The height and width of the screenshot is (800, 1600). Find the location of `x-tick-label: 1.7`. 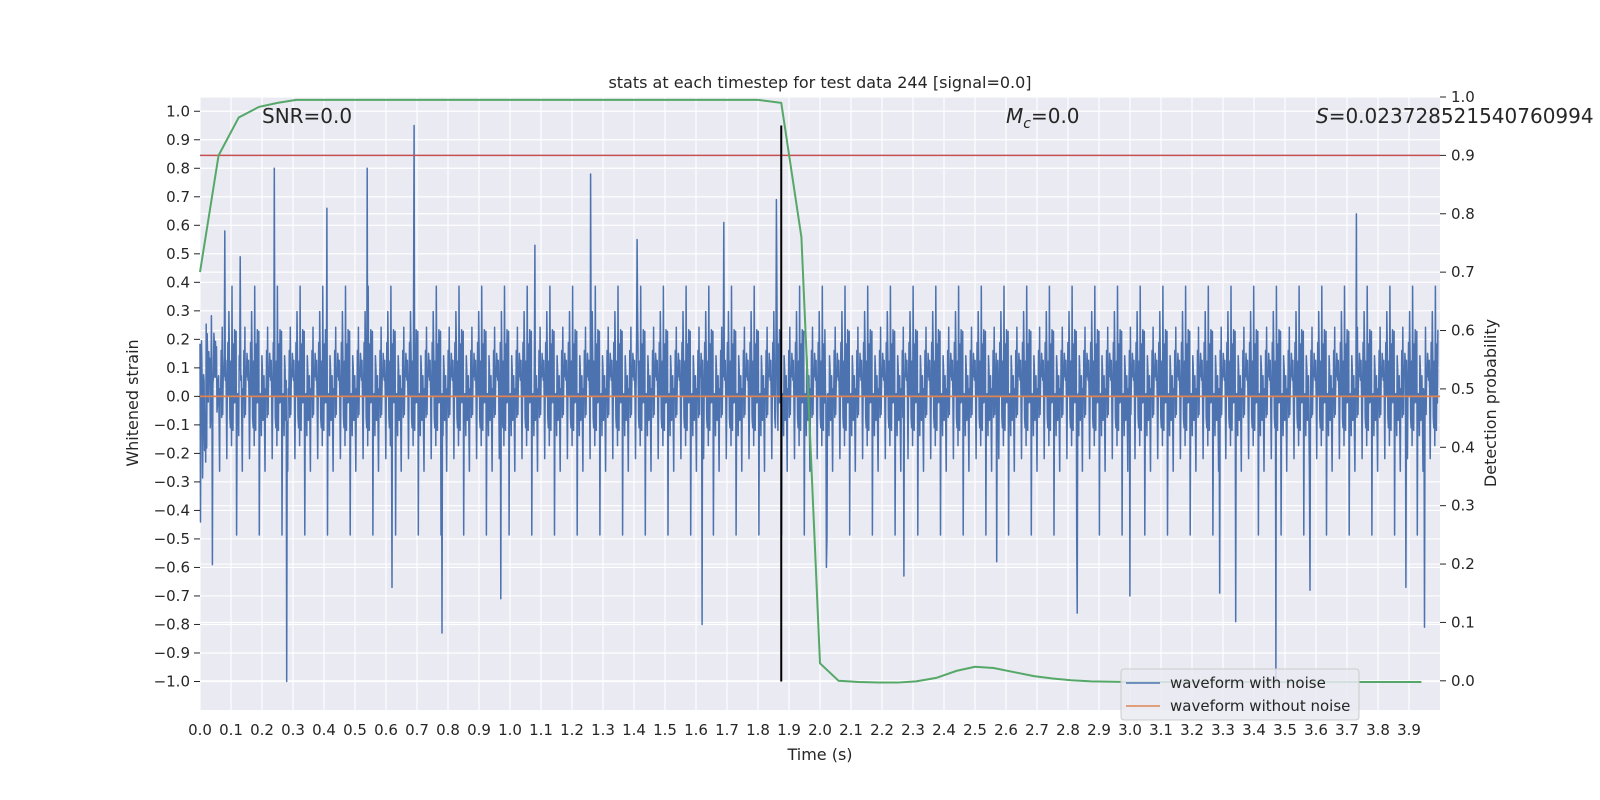

x-tick-label: 1.7 is located at coordinates (727, 730).